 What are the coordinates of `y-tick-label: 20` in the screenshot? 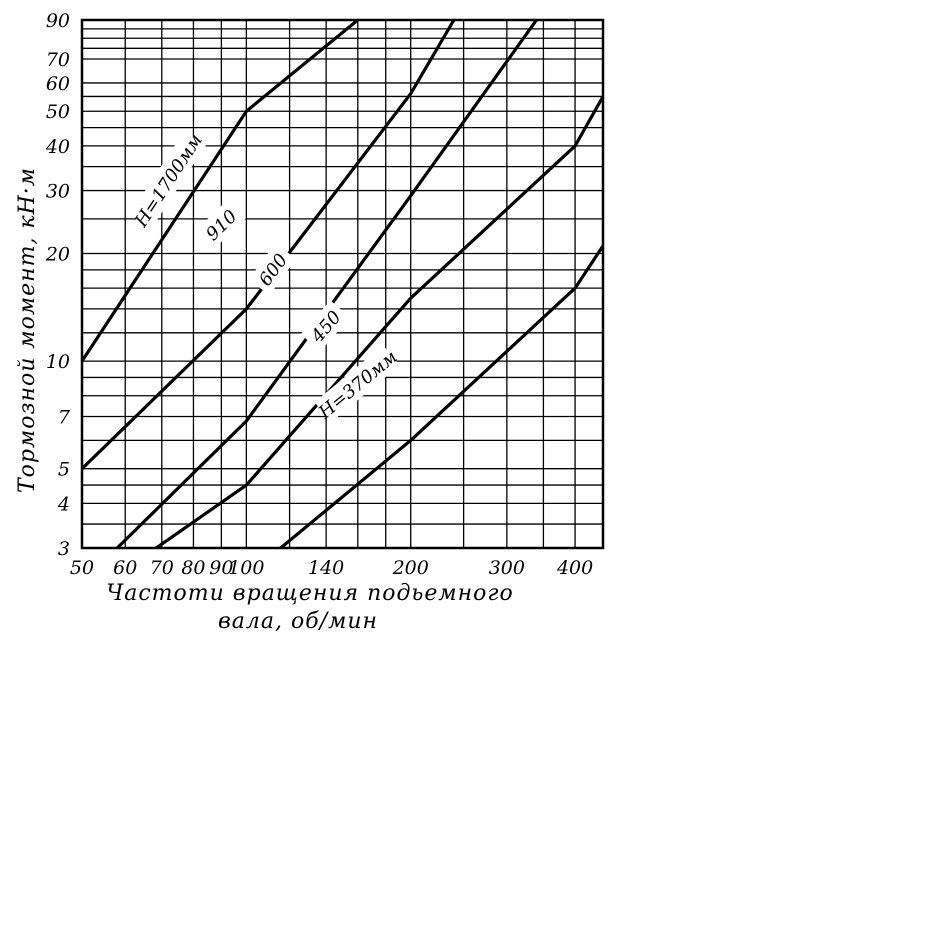 It's located at (57, 254).